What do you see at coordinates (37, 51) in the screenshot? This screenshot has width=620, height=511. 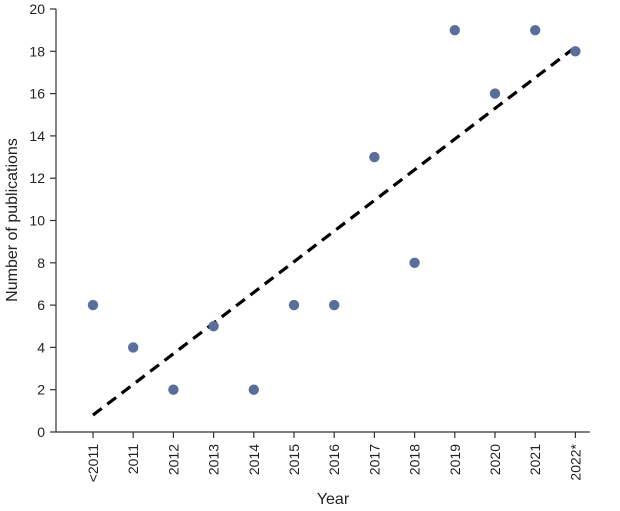 I see `y-tick-label: 18` at bounding box center [37, 51].